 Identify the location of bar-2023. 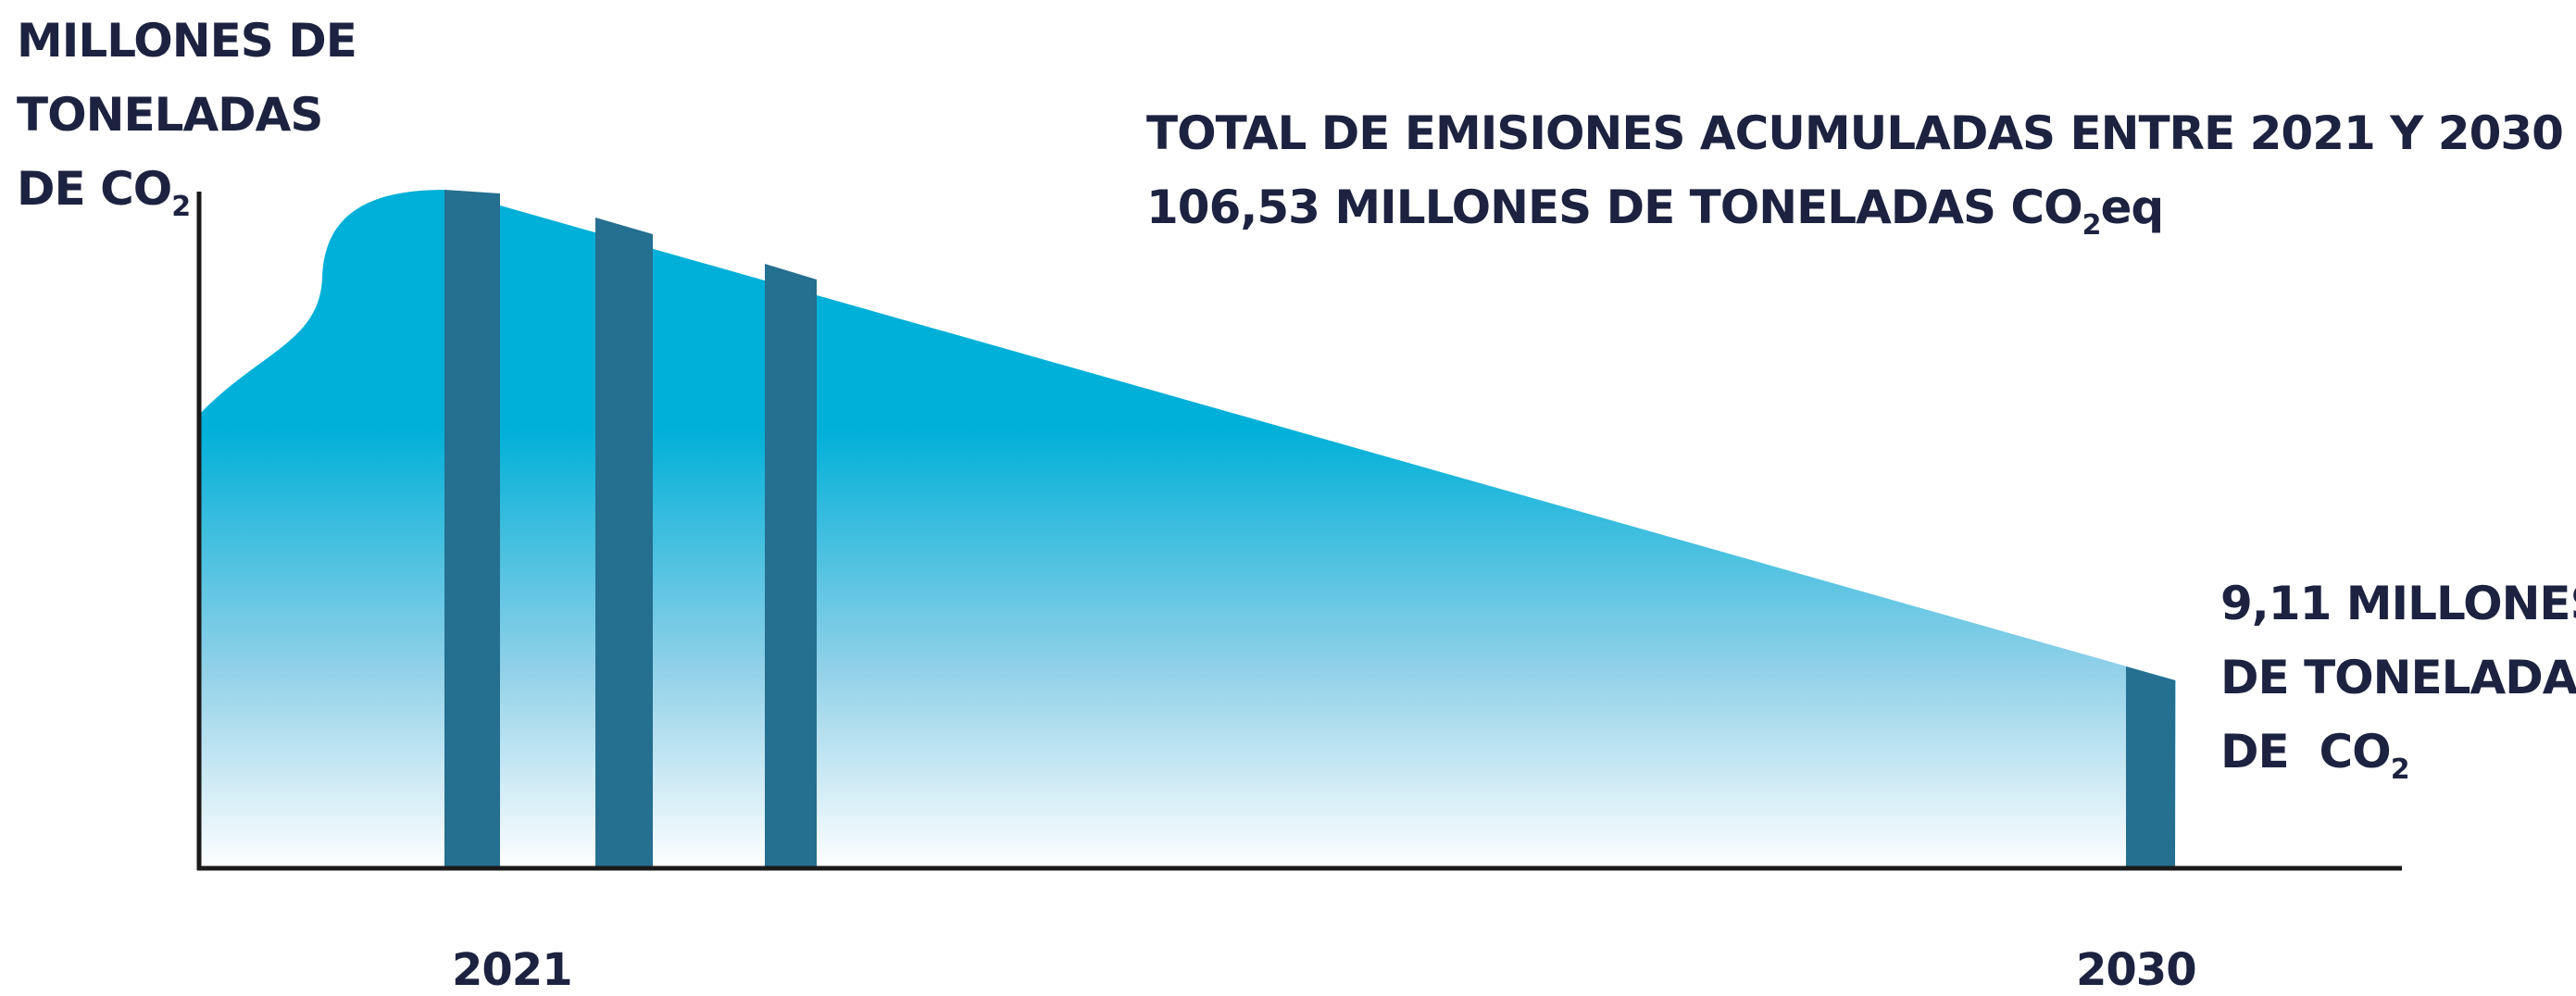
(791, 567).